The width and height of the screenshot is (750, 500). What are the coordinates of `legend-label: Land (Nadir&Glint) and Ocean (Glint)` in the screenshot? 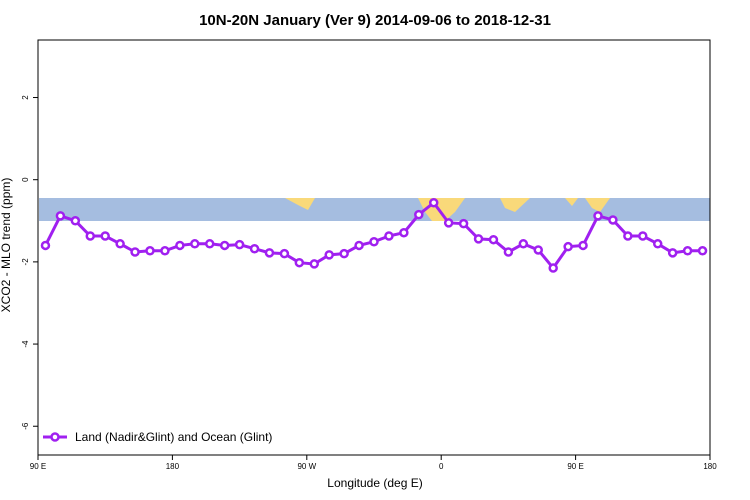 It's located at (173, 437).